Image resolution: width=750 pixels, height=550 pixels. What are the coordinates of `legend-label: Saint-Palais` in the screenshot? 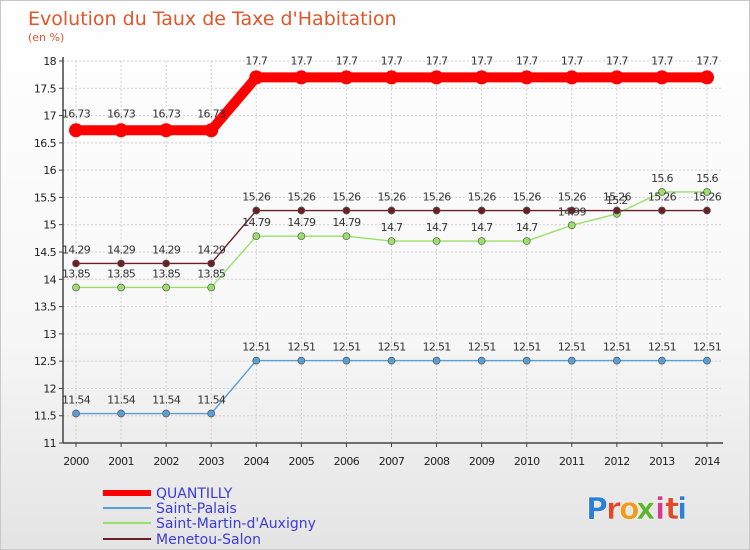 It's located at (196, 509).